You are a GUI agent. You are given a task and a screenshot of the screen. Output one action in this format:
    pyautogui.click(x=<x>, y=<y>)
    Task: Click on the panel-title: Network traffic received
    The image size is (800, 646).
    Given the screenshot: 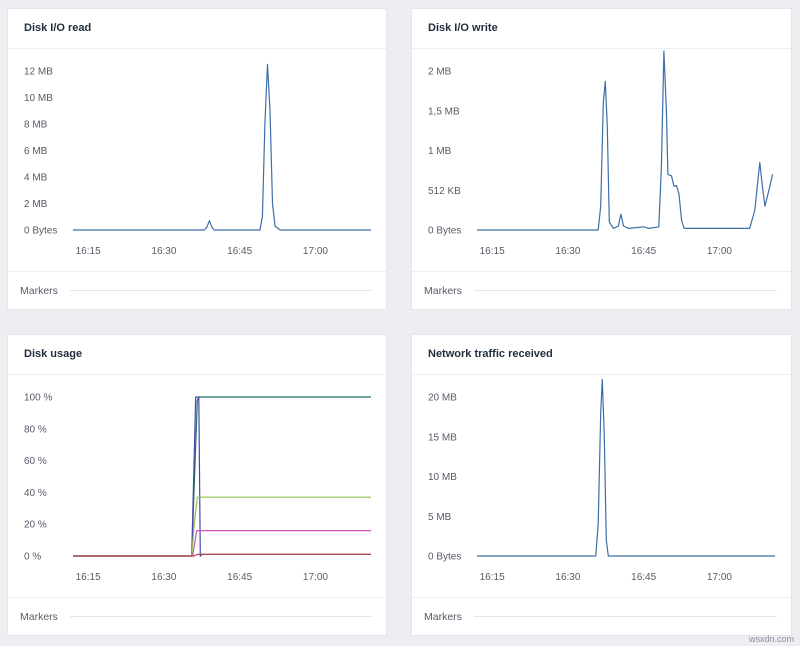 What is the action you would take?
    pyautogui.click(x=490, y=354)
    